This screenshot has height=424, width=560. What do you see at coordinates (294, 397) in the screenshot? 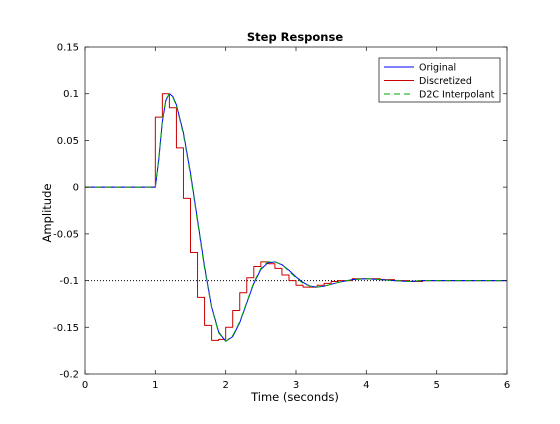
I see `x-axis-label: Time (seconds)` at bounding box center [294, 397].